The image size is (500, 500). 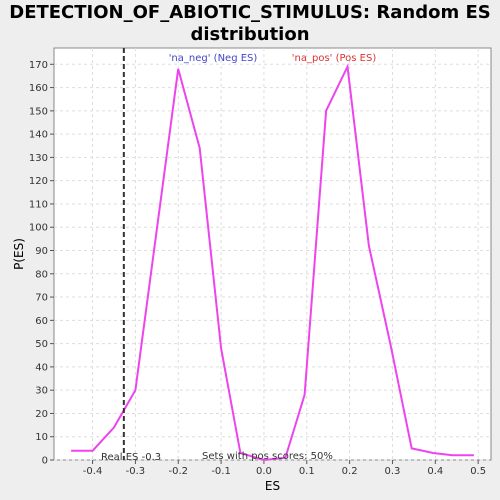 What do you see at coordinates (41, 298) in the screenshot?
I see `y-tick-label: 70` at bounding box center [41, 298].